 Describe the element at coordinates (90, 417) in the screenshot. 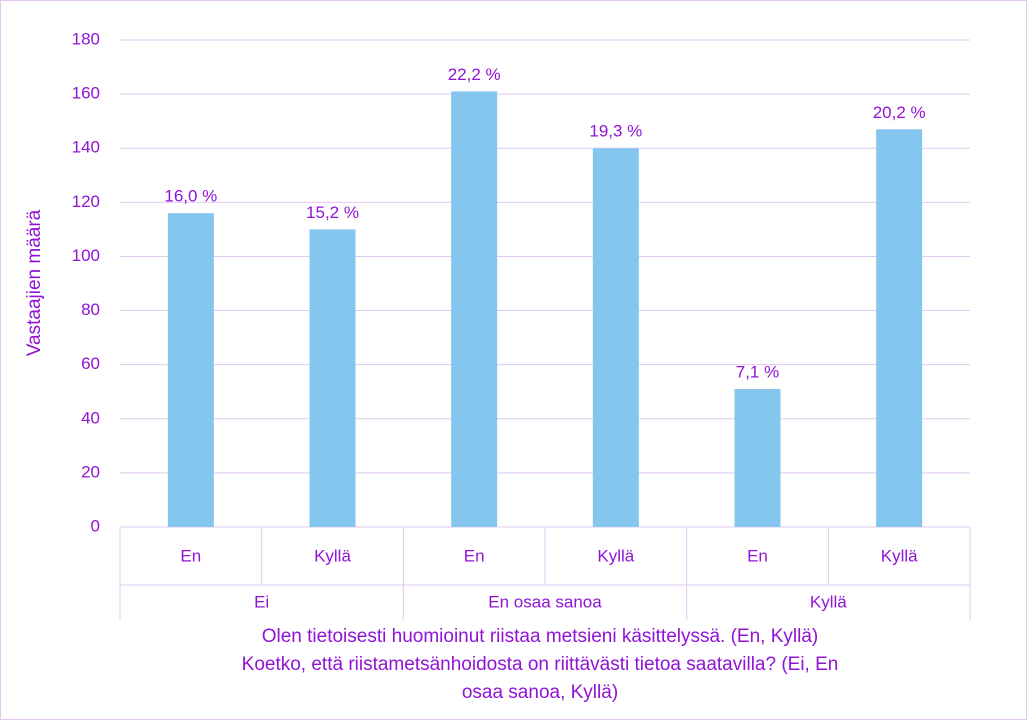

I see `y-tick-label: 40` at that location.